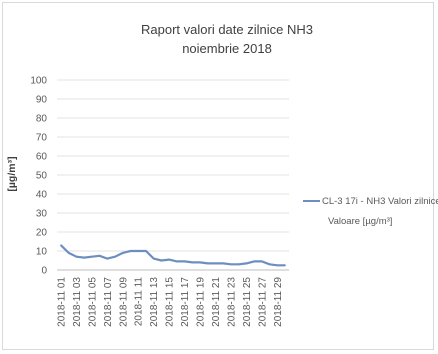 The height and width of the screenshot is (354, 438). What do you see at coordinates (38, 81) in the screenshot?
I see `y-tick-label: 100` at bounding box center [38, 81].